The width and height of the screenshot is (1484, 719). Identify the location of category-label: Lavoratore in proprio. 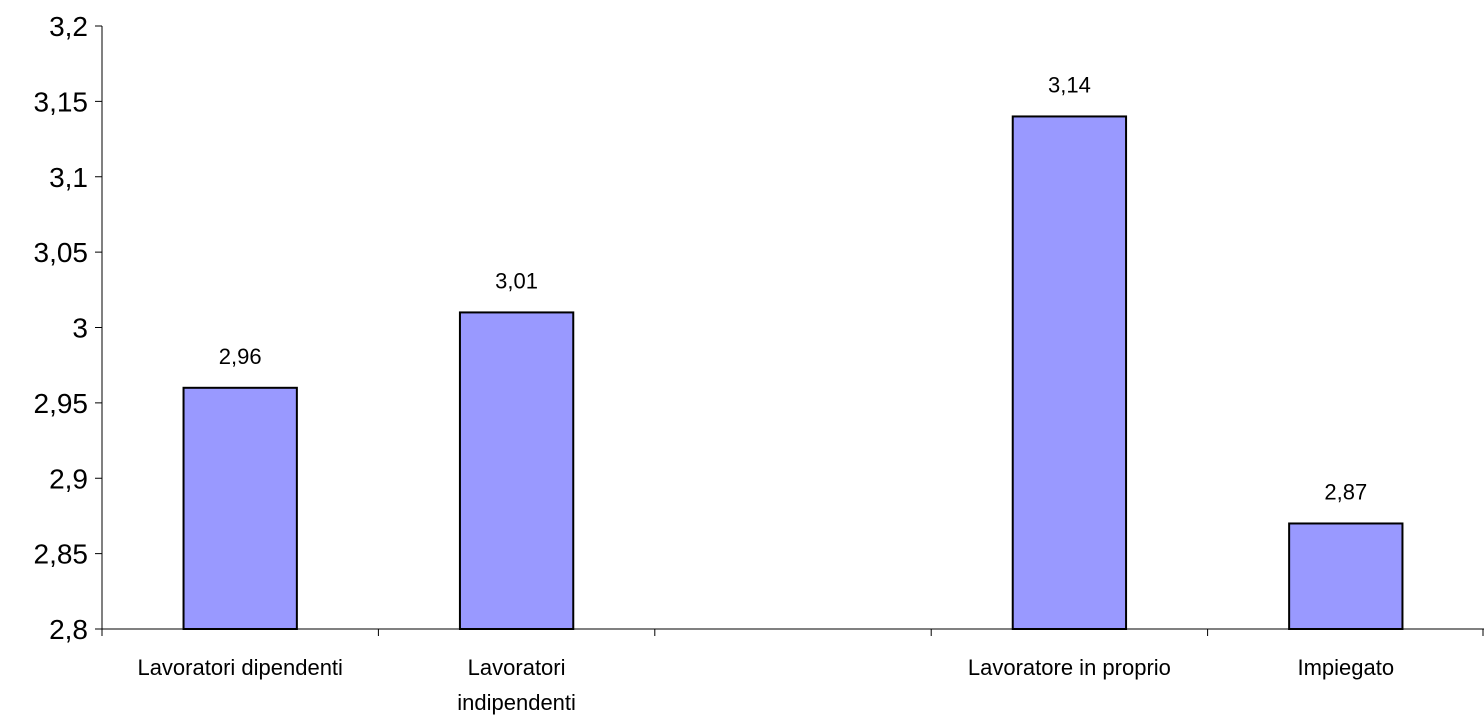
(1069, 667).